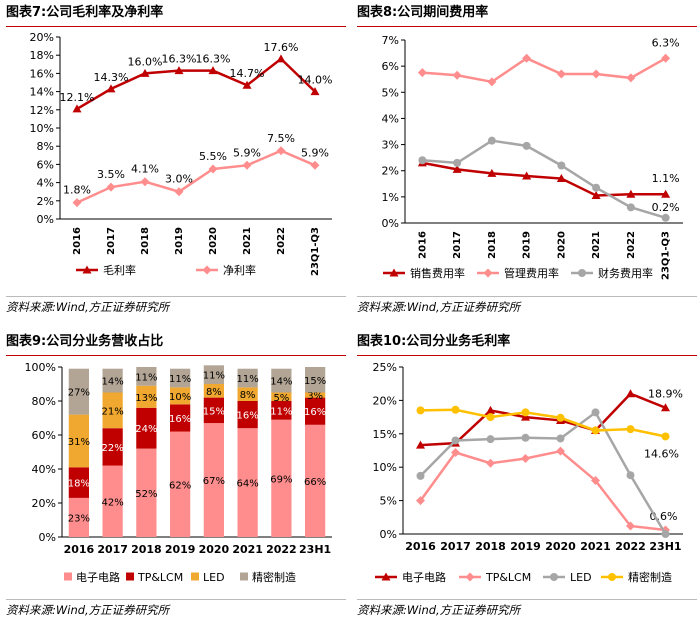  I want to click on bar-data-label: 22%, so click(113, 448).